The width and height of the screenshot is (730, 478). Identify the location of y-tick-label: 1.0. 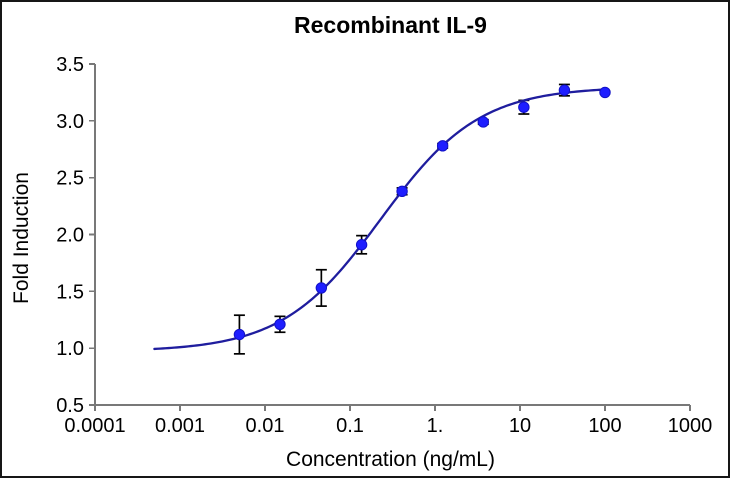
(70, 349).